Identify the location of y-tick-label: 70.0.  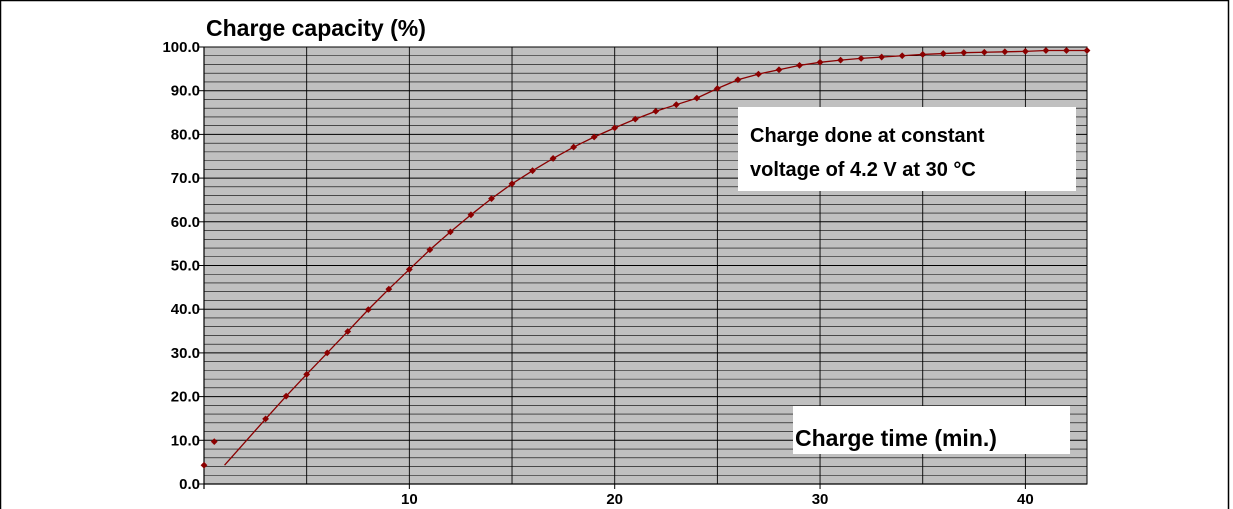
(185, 178).